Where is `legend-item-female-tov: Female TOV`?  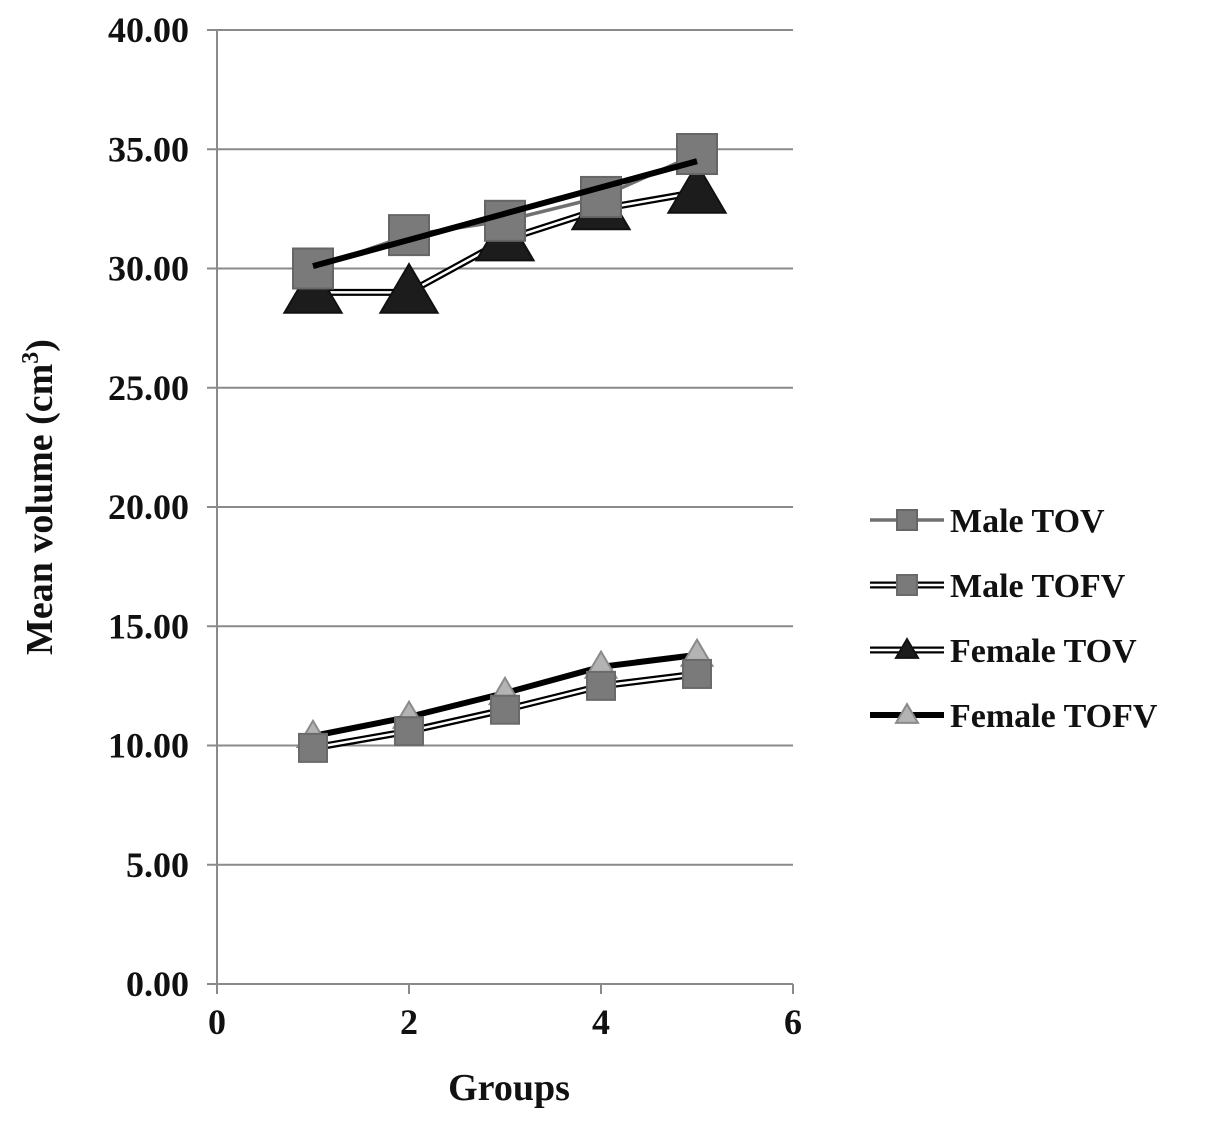
legend-item-female-tov: Female TOV is located at coordinates (1003, 651).